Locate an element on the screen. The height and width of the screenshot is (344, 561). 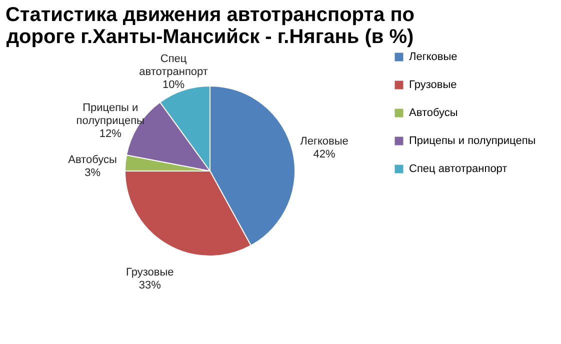
chart-title: Статистика движения автотранспорта по дороге г.Ханты-Мансийск - г.Нягань (в %) is located at coordinates (210, 26).